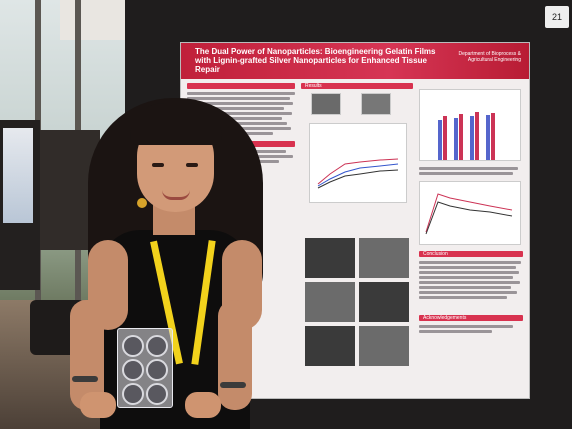 The width and height of the screenshot is (572, 429). Describe the element at coordinates (203, 405) in the screenshot. I see `right-hand` at that location.